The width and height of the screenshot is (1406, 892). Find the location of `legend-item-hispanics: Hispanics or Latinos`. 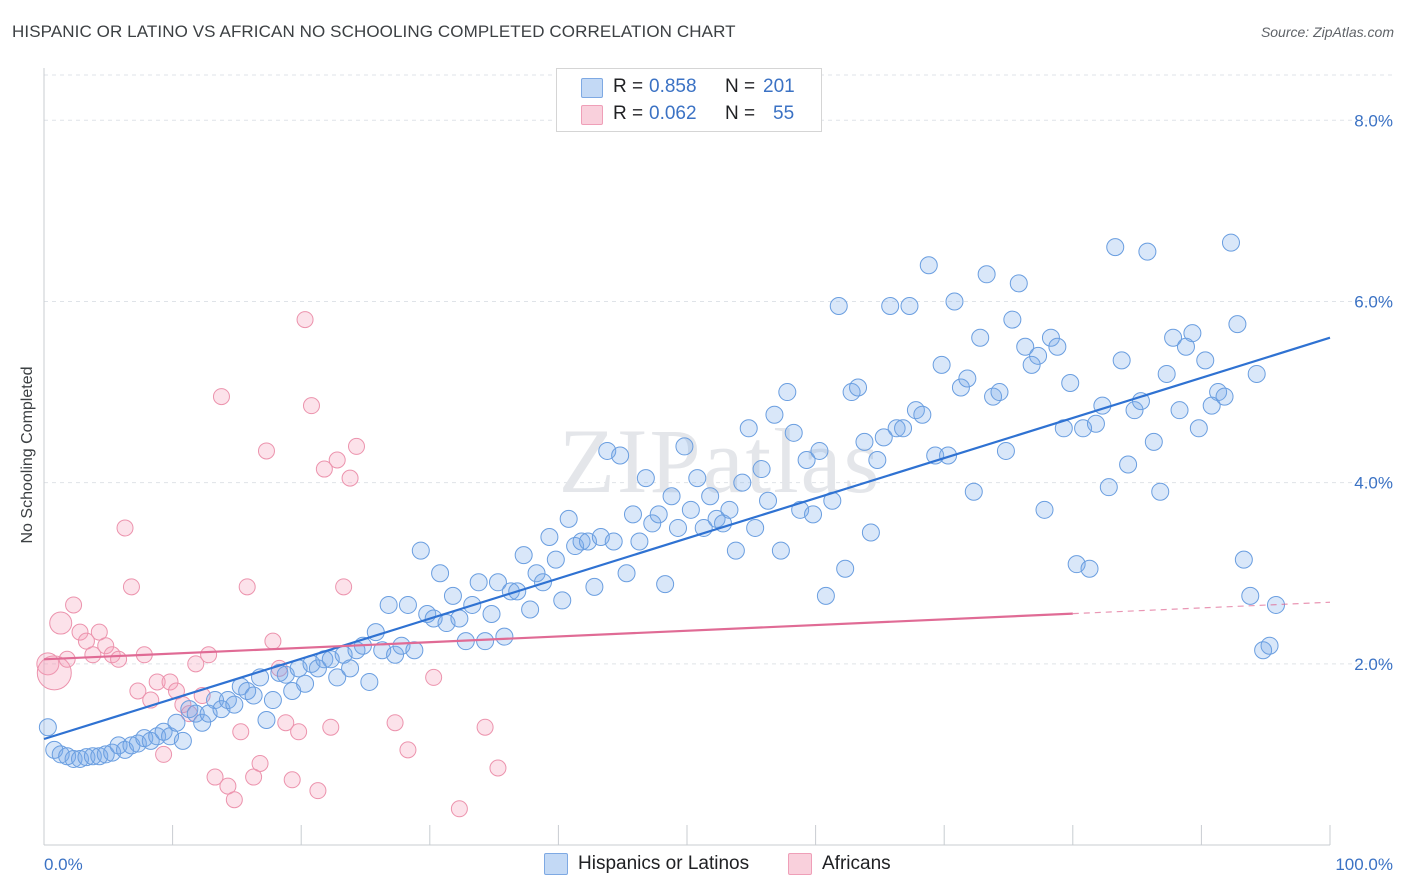

legend-item-hispanics: Hispanics or Latinos is located at coordinates (646, 864).